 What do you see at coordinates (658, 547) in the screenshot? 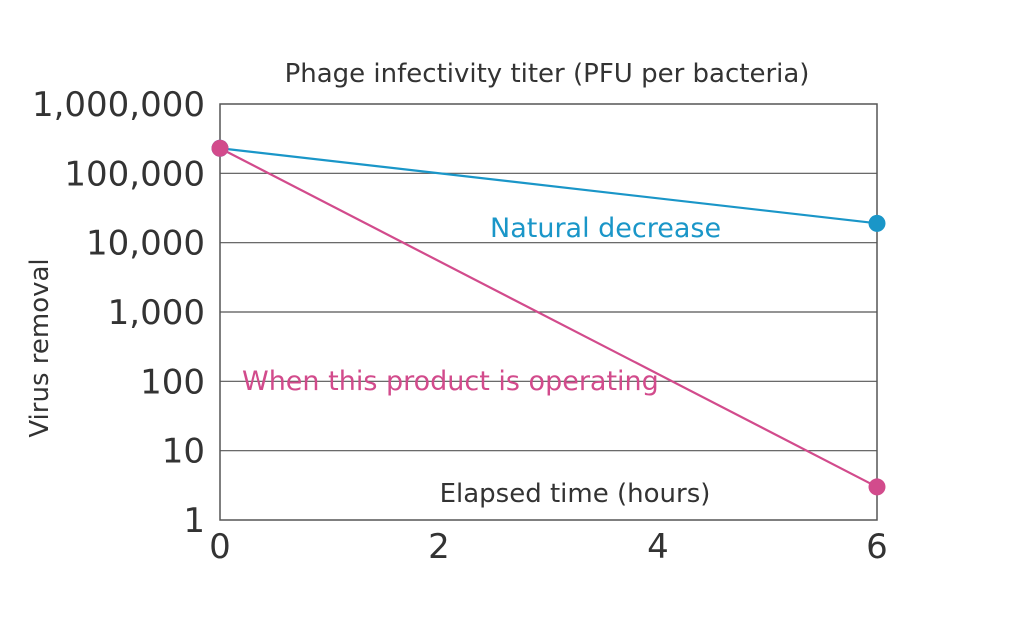
I see `x-tick-label: 4` at bounding box center [658, 547].